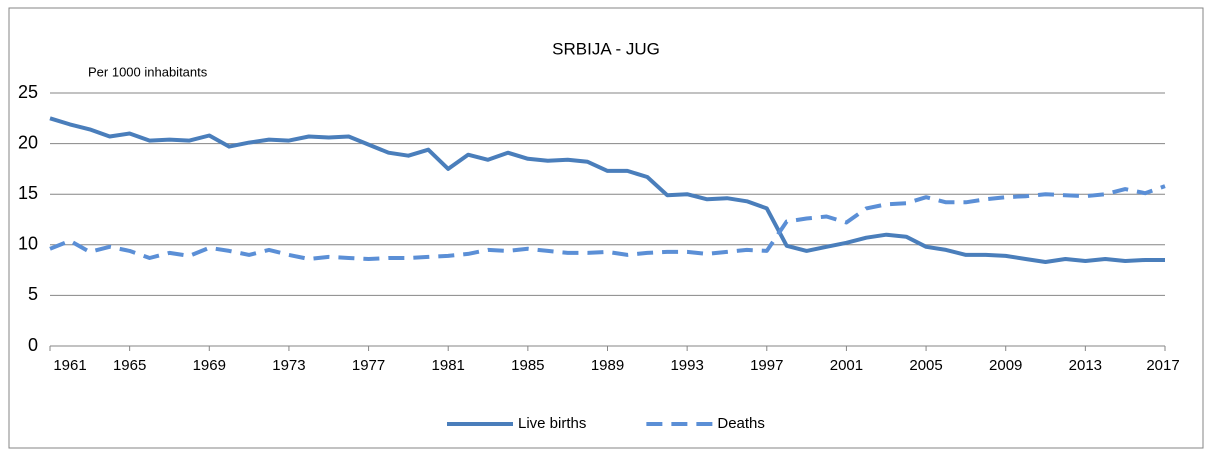  I want to click on x-tick-label: 1965, so click(129, 365).